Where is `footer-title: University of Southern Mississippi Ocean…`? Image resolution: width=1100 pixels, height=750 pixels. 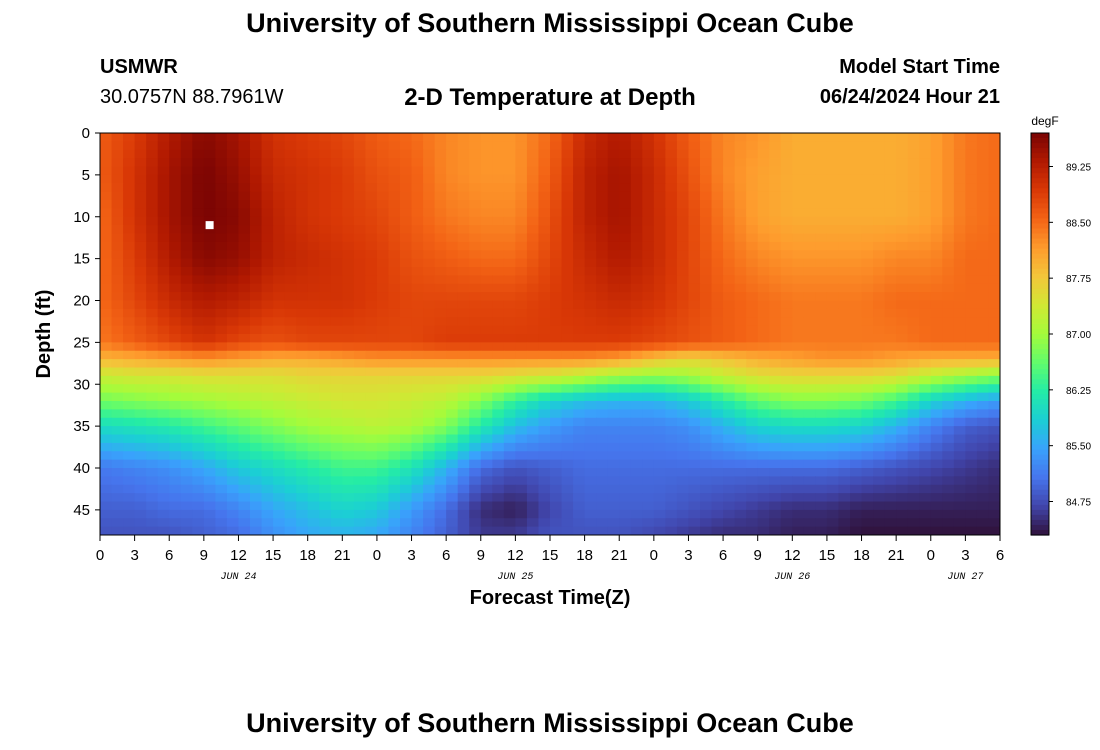 footer-title: University of Southern Mississippi Ocean… is located at coordinates (550, 723).